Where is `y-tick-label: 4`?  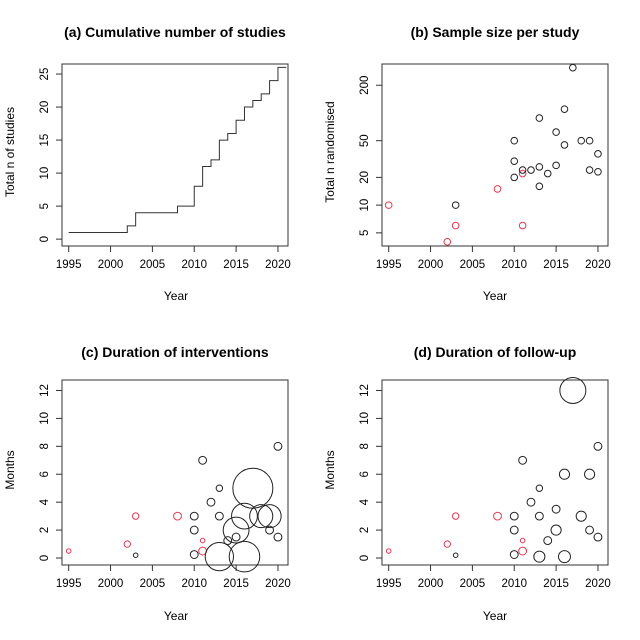
y-tick-label: 4 is located at coordinates (45, 501).